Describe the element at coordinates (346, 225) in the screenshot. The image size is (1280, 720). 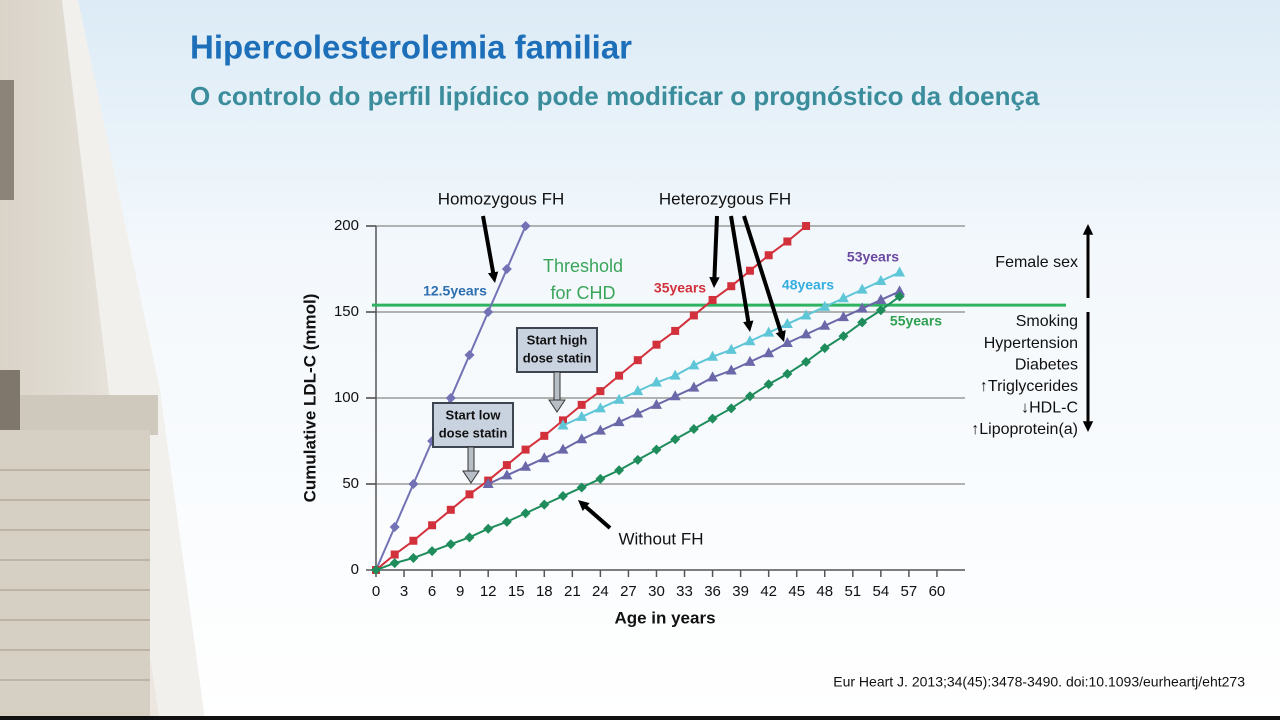
I see `y-tick-label: 200` at that location.